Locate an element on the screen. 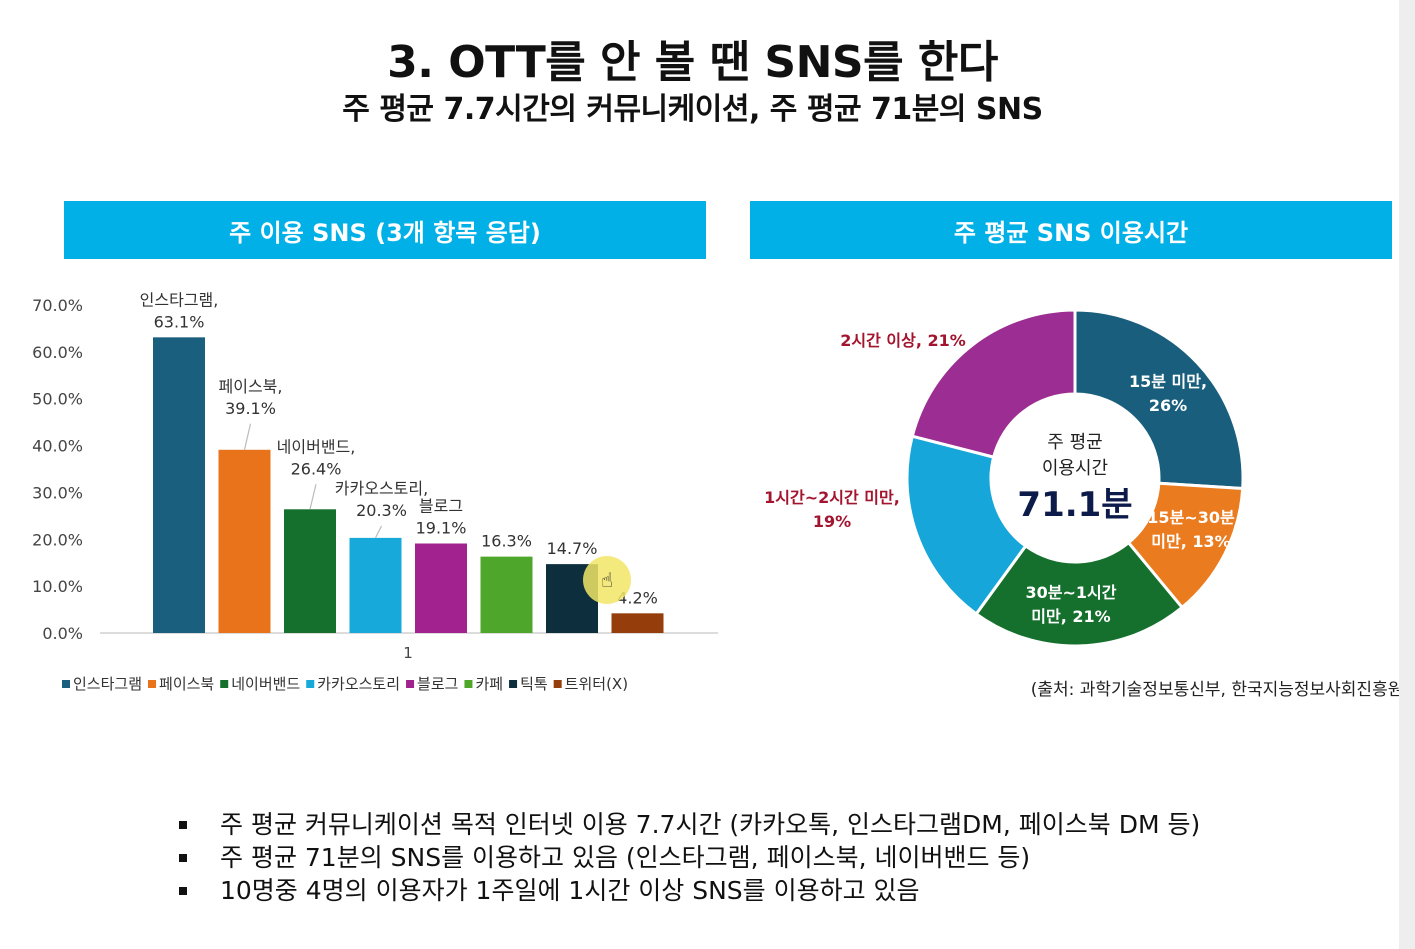 The height and width of the screenshot is (949, 1415). legend-label: 페이스북 is located at coordinates (186, 684).